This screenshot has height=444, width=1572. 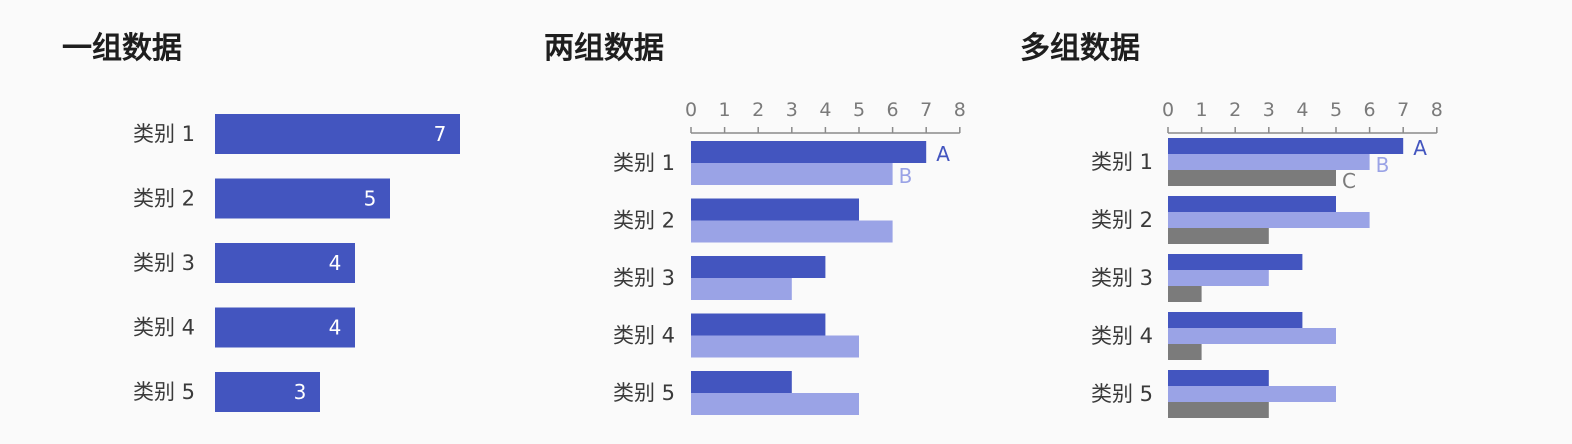 What do you see at coordinates (300, 392) in the screenshot?
I see `data-label: 3` at bounding box center [300, 392].